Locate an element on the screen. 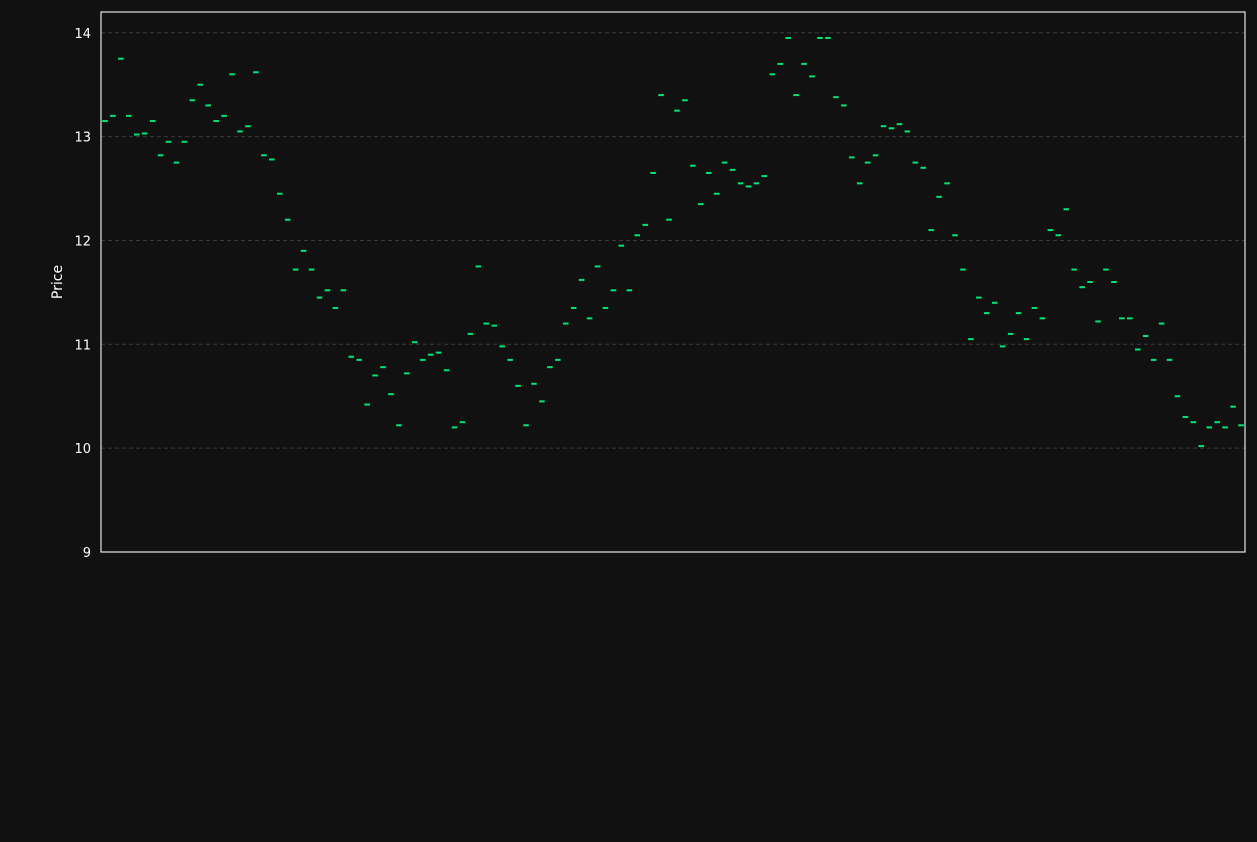 Image resolution: width=1257 pixels, height=842 pixels. price-tick-label: 12 is located at coordinates (82, 241).